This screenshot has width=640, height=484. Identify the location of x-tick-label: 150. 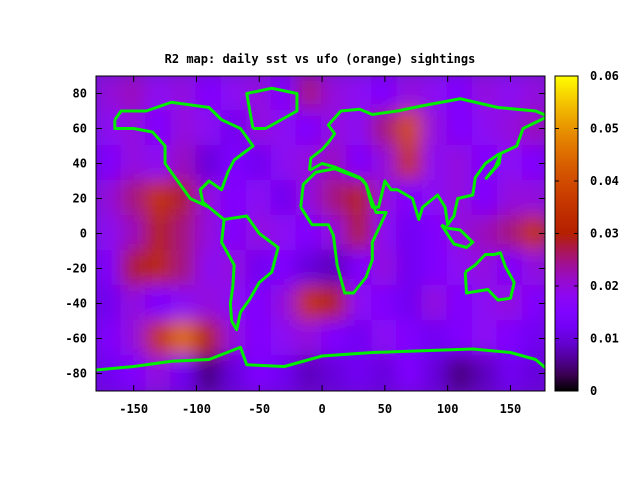
(511, 409).